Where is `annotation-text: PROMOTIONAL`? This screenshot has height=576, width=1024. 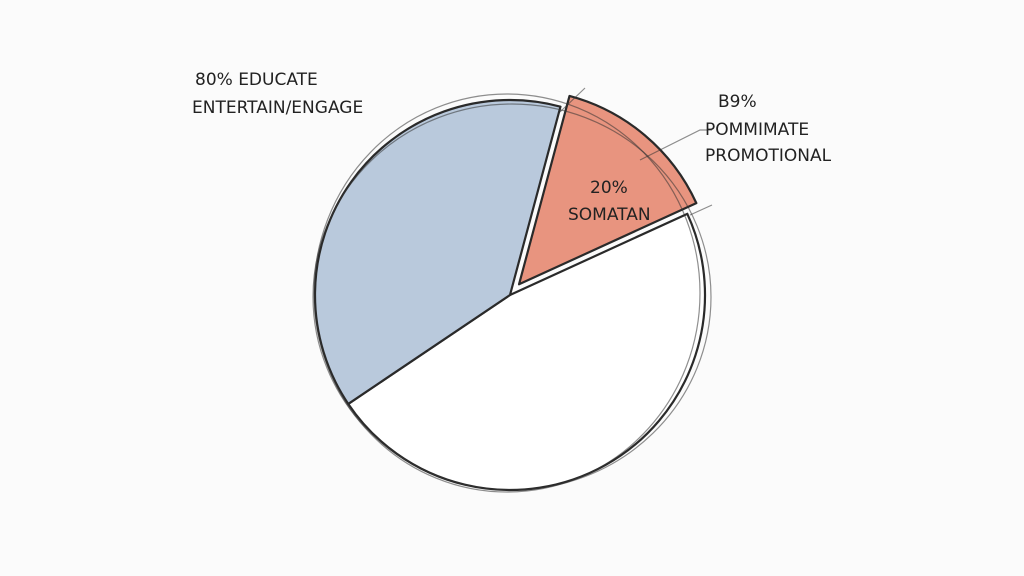 annotation-text: PROMOTIONAL is located at coordinates (768, 156).